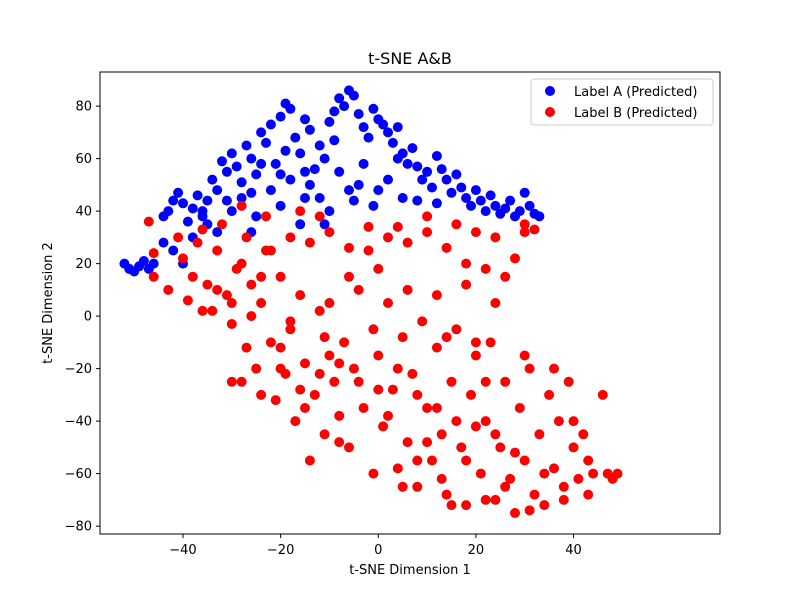 The image size is (800, 600). I want to click on x-tick-label--20: −20, so click(280, 550).